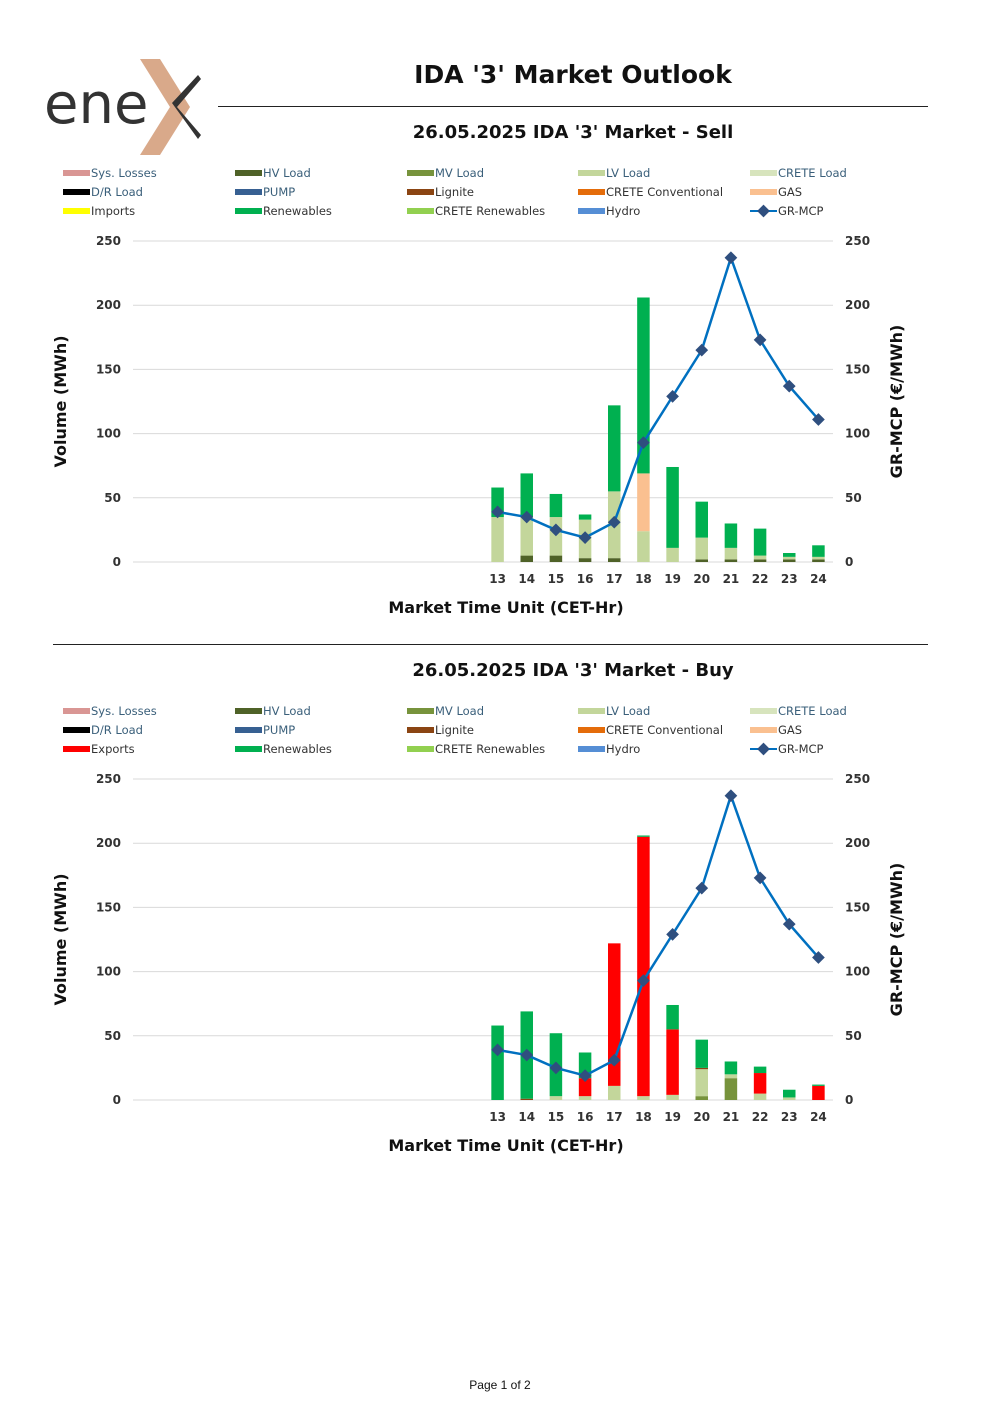 The image size is (1000, 1415). Describe the element at coordinates (273, 173) in the screenshot. I see `legend-item-hv-load: HV Load` at that location.